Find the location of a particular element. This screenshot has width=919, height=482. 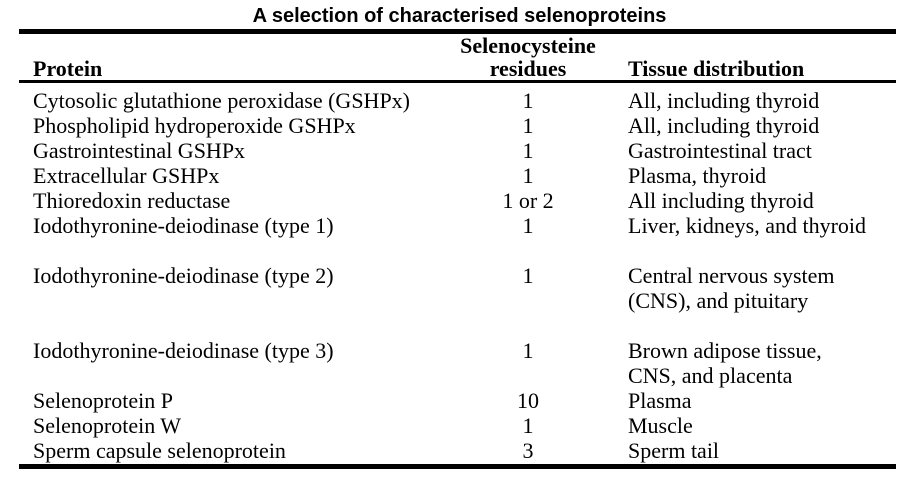

table-row: Selenoprotein W 1 Muscle is located at coordinates (457, 425).